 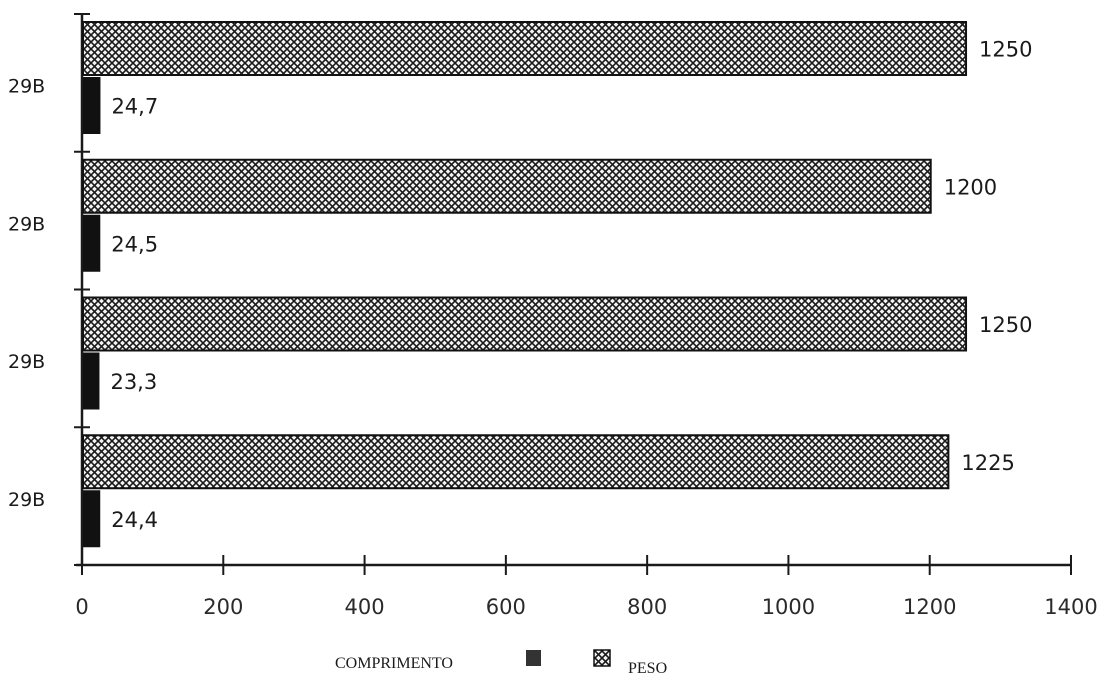 I want to click on legend-label-peso: PESO, so click(x=647, y=668).